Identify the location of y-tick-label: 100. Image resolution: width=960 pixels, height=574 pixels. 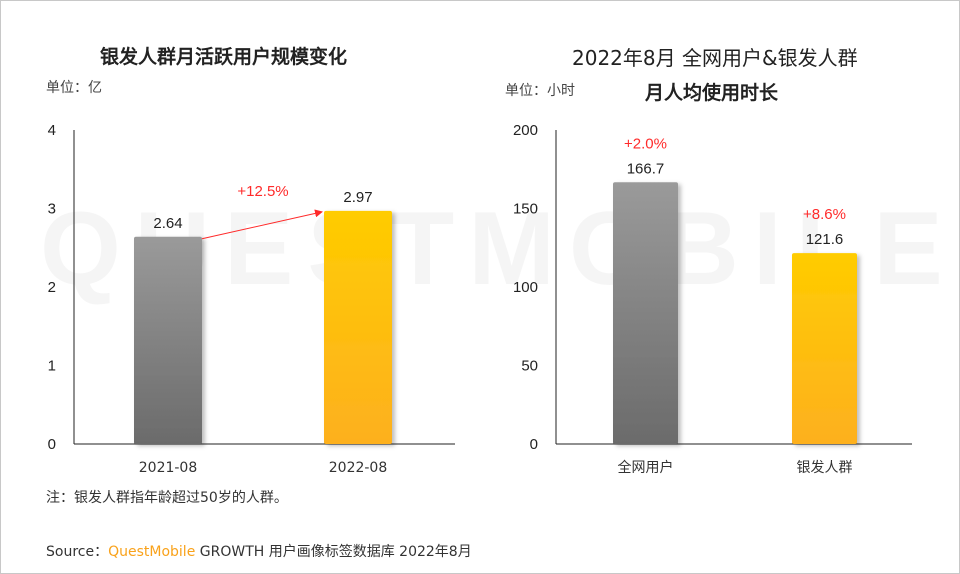
(525, 287).